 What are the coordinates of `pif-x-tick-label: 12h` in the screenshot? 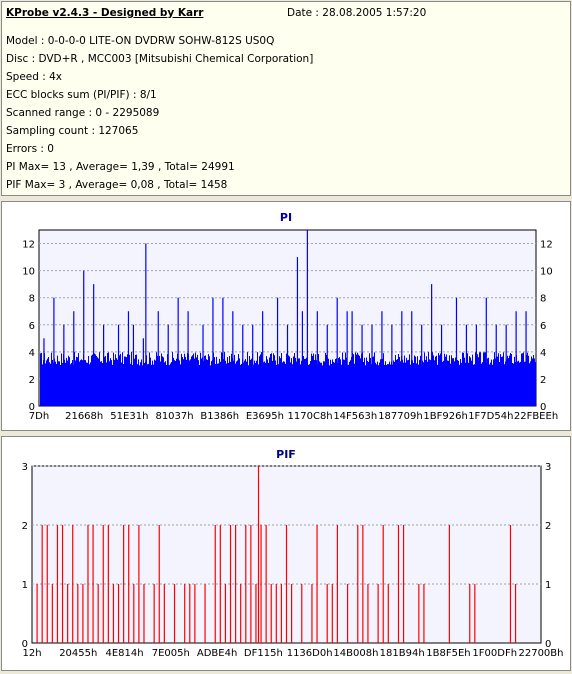 It's located at (31, 653).